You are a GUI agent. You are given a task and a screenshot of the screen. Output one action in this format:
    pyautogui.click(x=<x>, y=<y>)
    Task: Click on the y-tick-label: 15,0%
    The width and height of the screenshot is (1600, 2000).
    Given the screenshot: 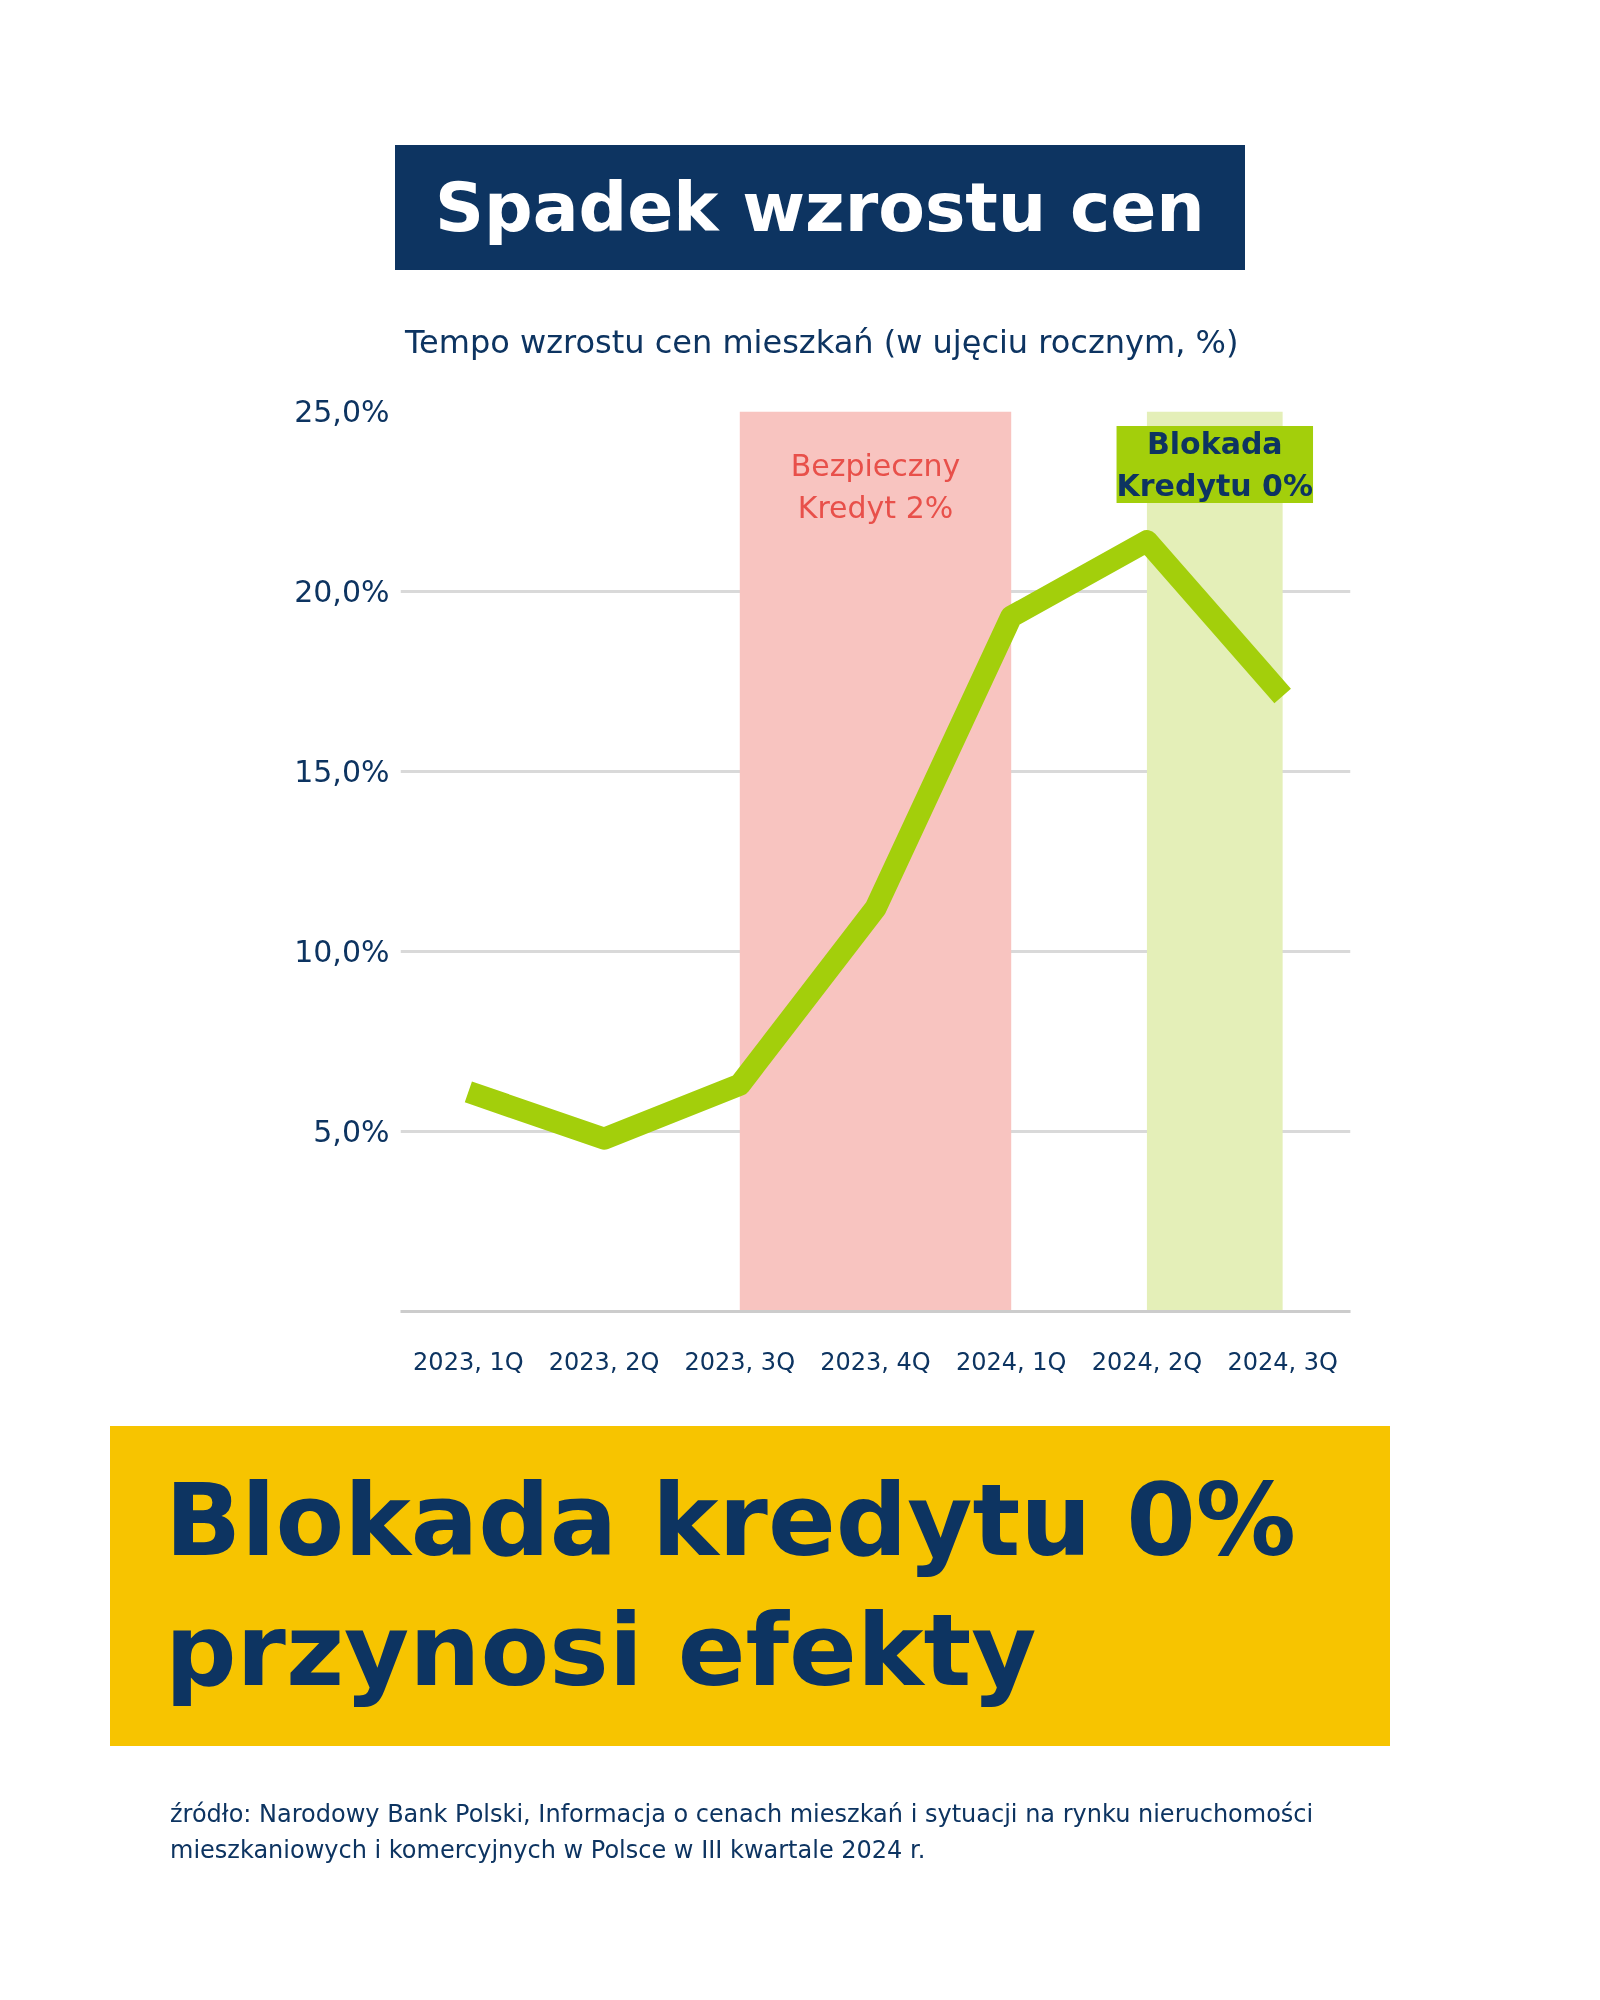 What is the action you would take?
    pyautogui.click(x=342, y=771)
    